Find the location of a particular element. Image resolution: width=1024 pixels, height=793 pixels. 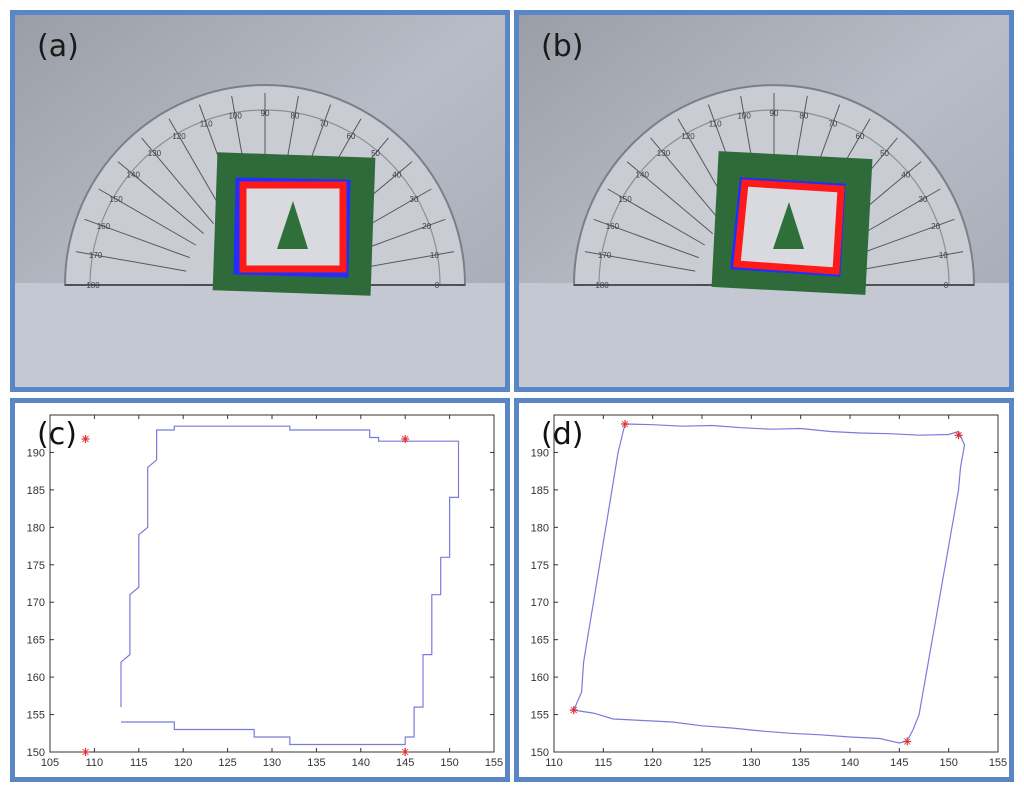

protractor-scale-label: 130 is located at coordinates (664, 153).